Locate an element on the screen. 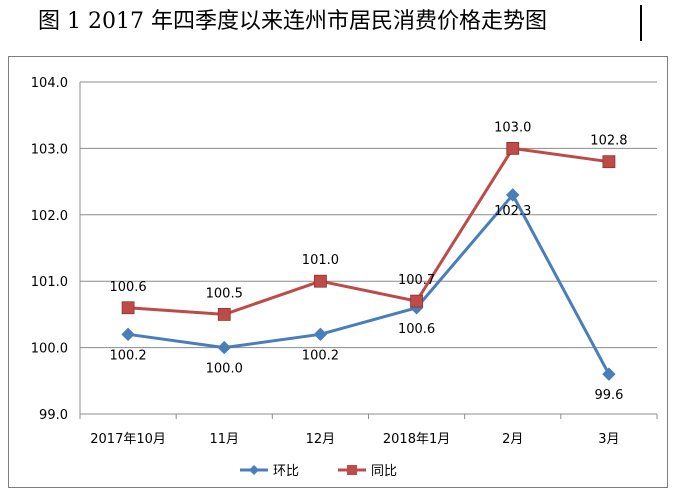 The width and height of the screenshot is (677, 496). x-tick-label: 2018年1月 is located at coordinates (416, 439).